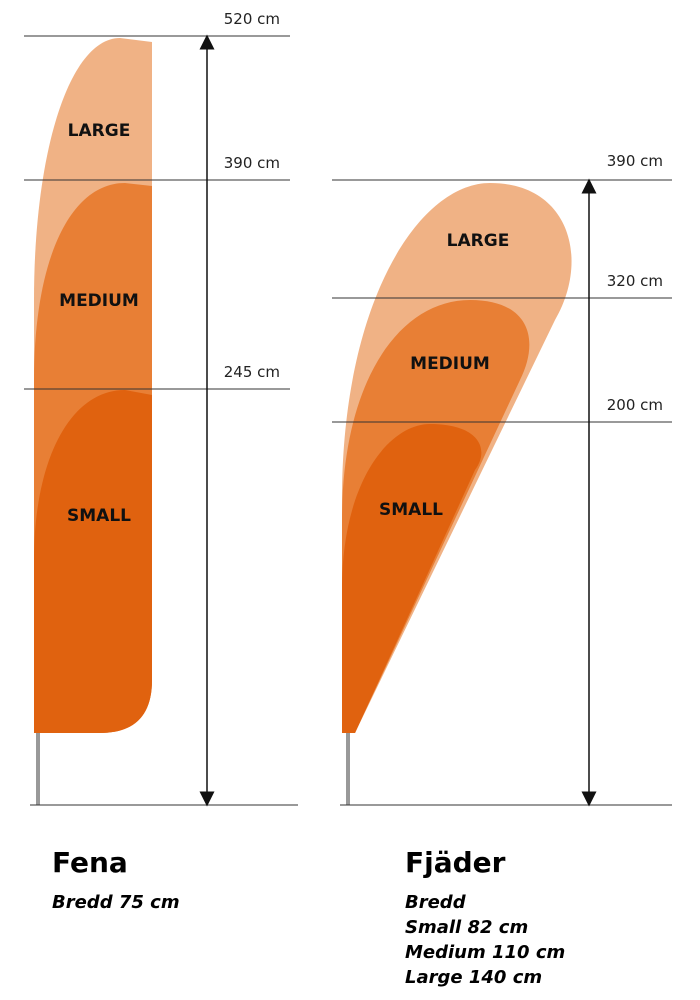 Image resolution: width=700 pixels, height=1000 pixels. I want to click on height-label: 520 cm, so click(252, 19).